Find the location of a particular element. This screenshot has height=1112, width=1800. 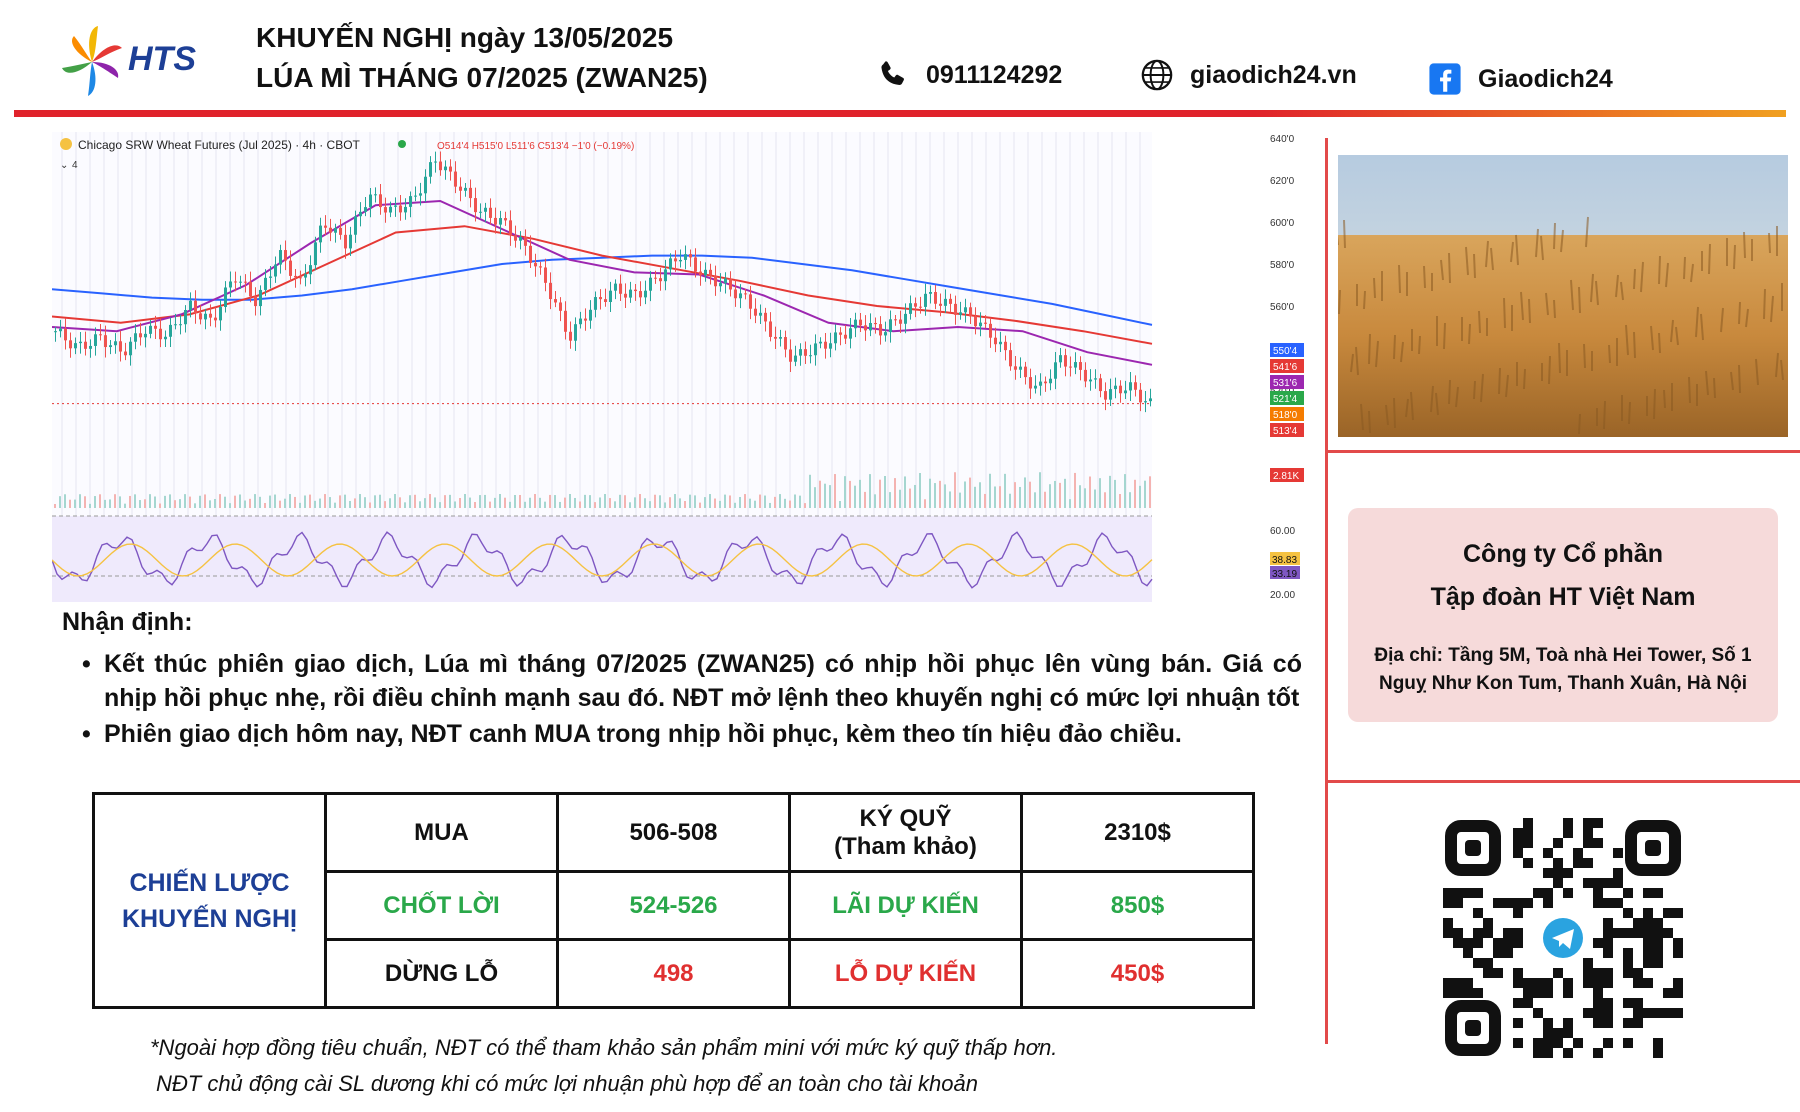

header-divider is located at coordinates (900, 113).